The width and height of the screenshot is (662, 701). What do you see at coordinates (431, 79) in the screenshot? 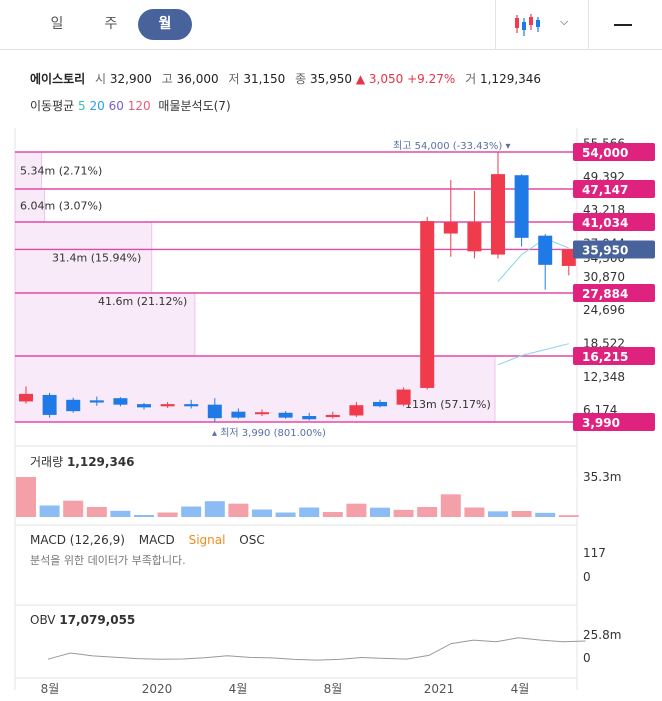
I see `change-percent: +9.27%` at bounding box center [431, 79].